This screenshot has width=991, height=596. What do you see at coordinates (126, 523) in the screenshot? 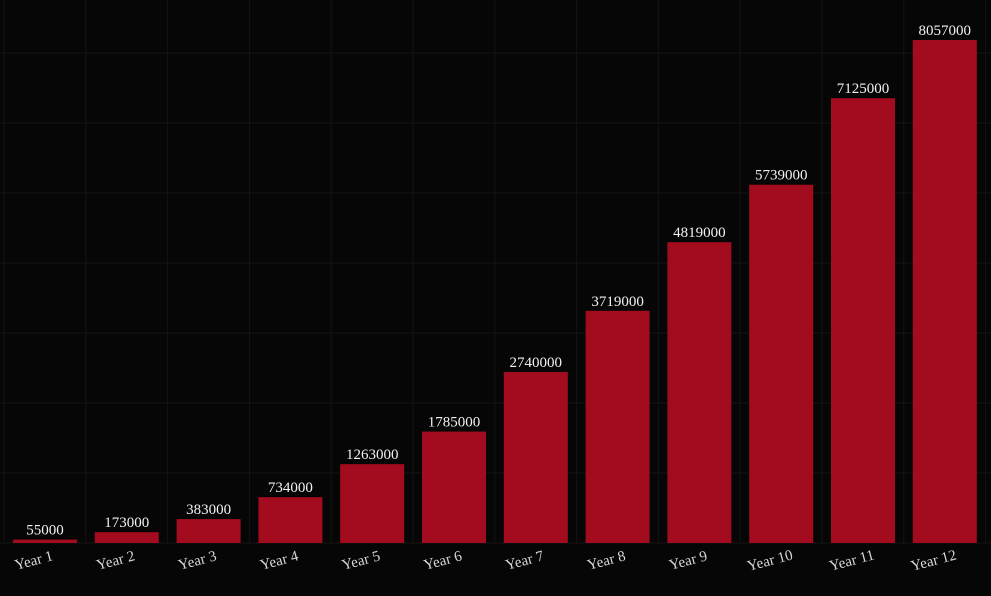
I see `data-label: 173000` at bounding box center [126, 523].